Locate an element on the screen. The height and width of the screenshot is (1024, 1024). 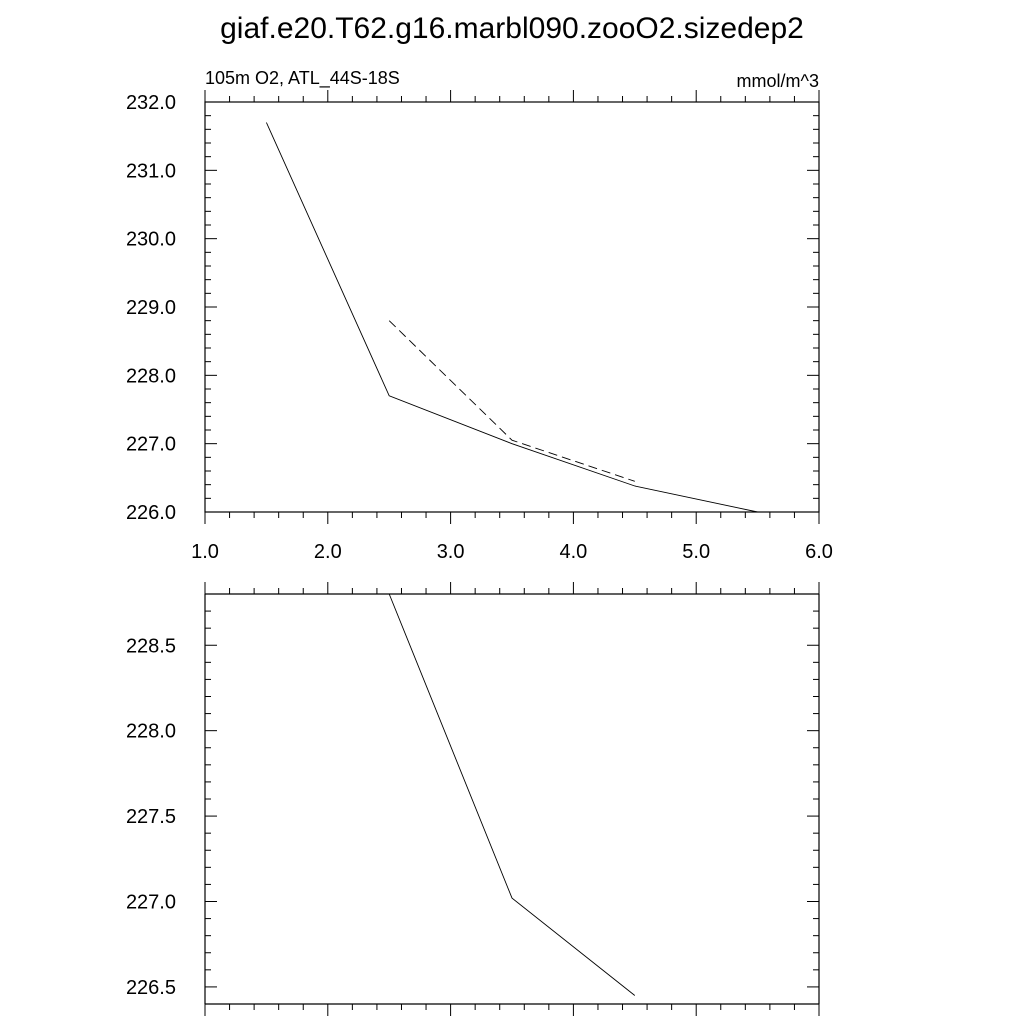
figure-title: giaf.e20.T62.g16.marbl090.zooO2.sizedep2 is located at coordinates (512, 28).